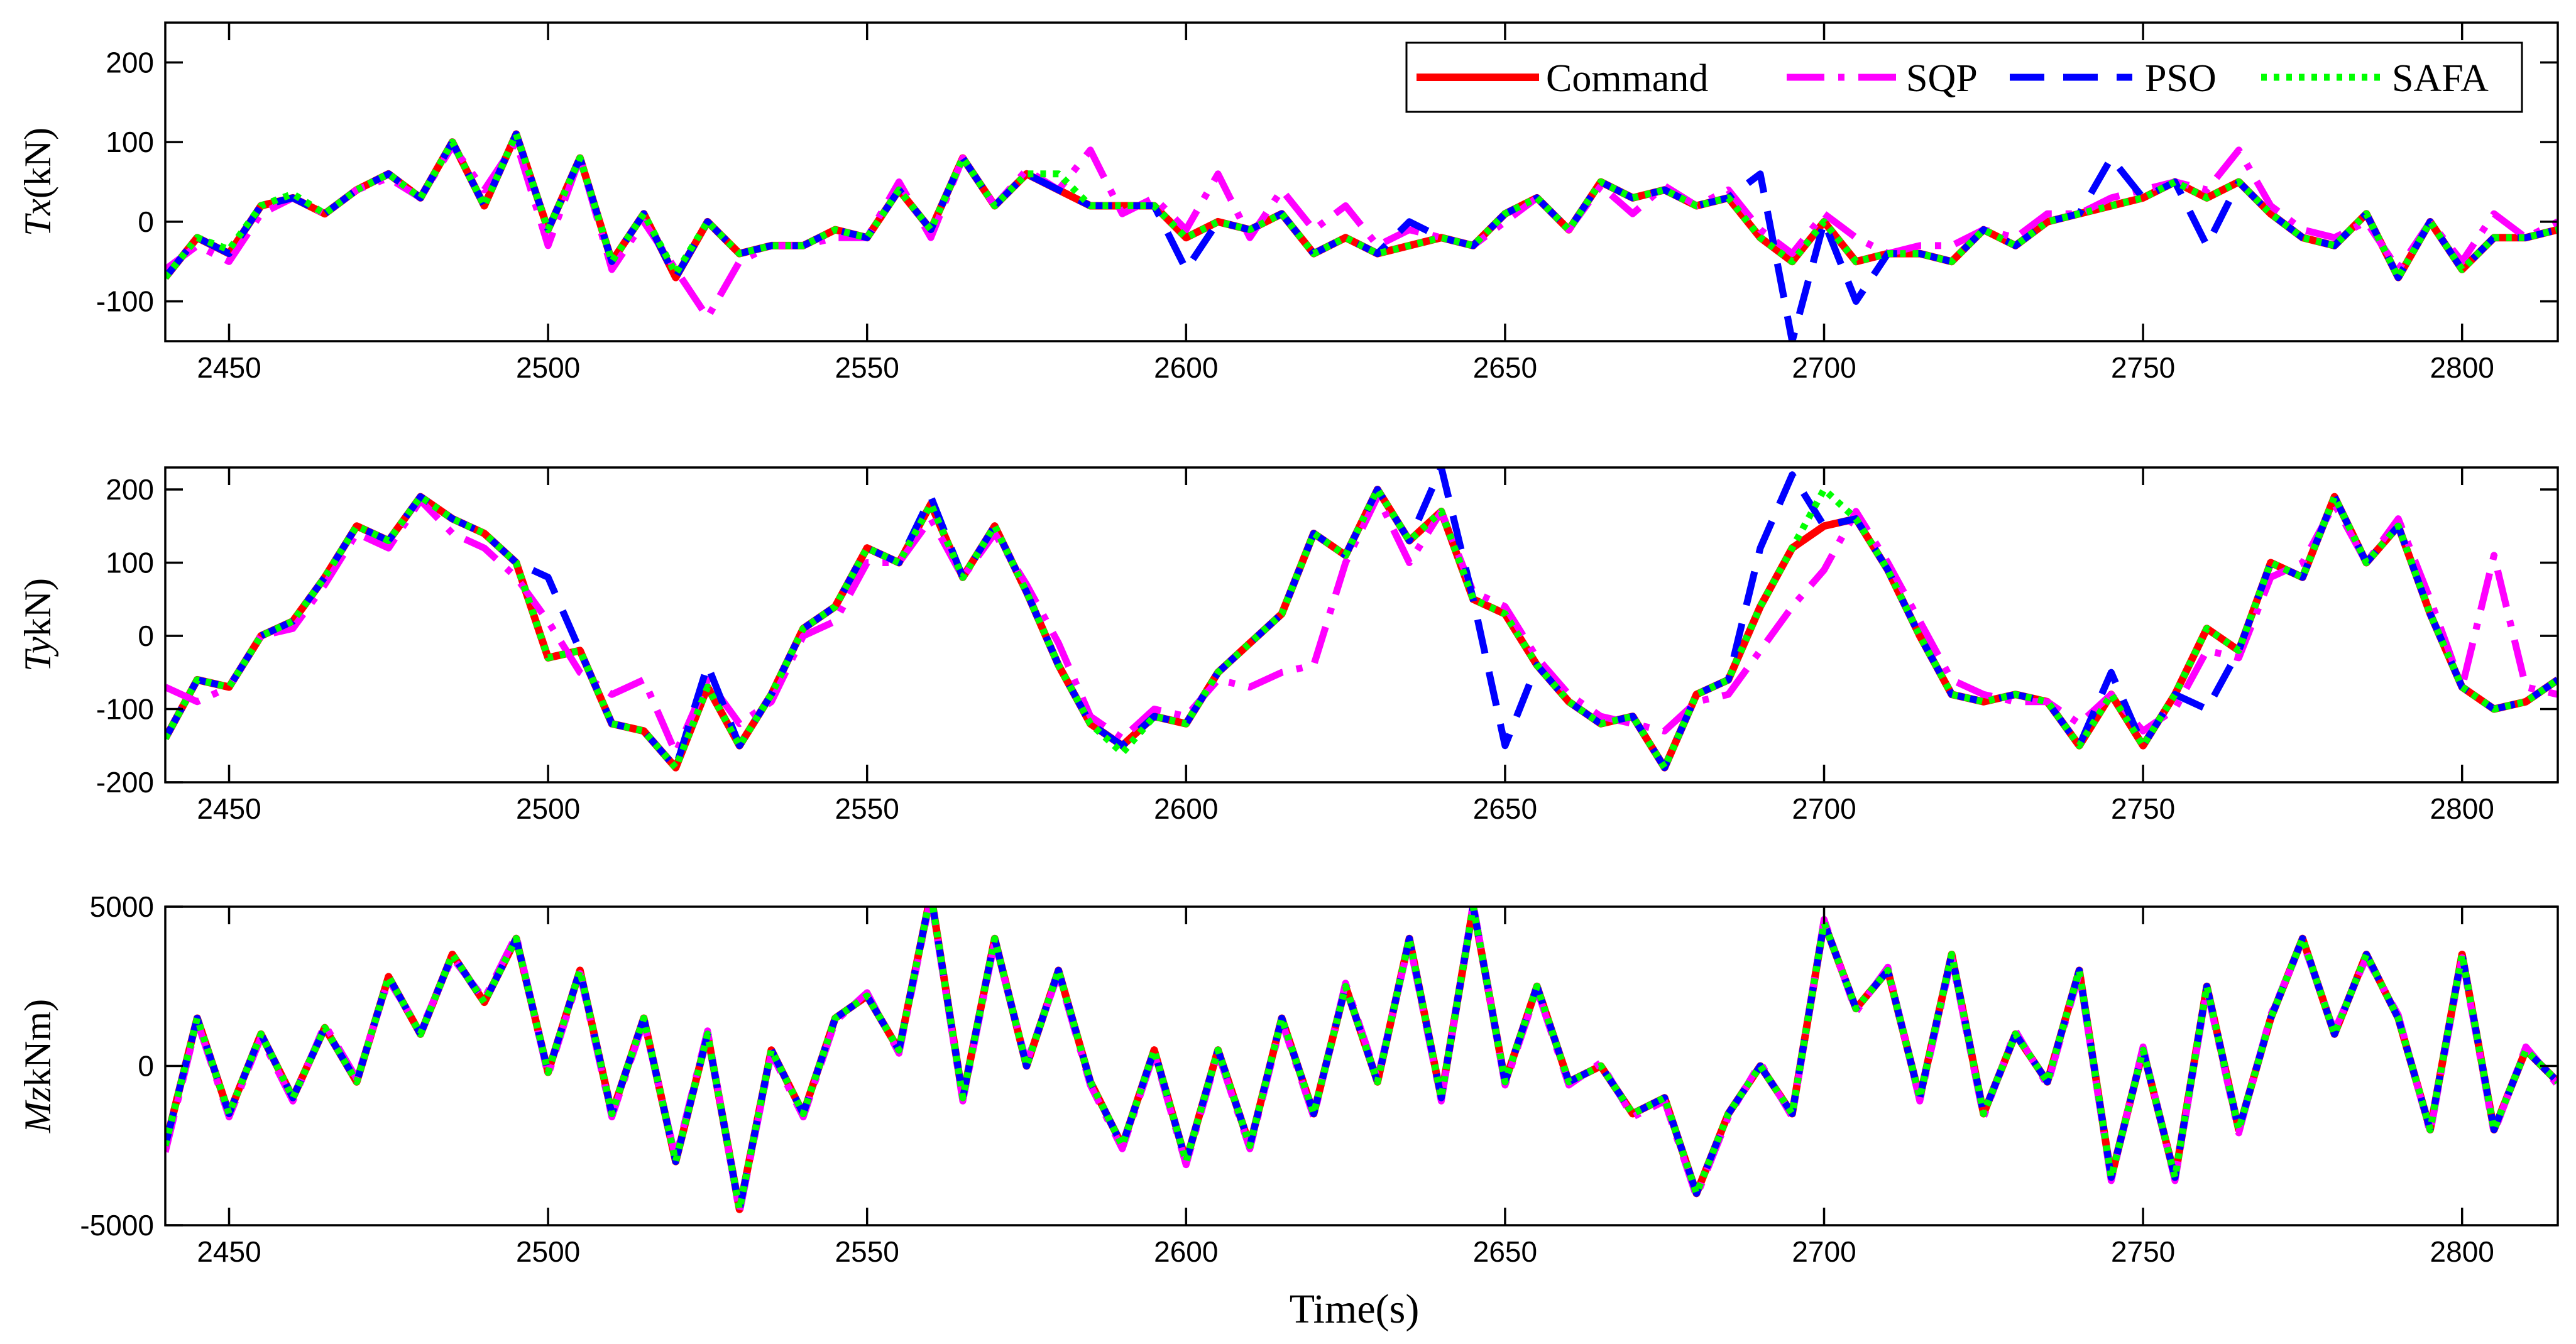 This screenshot has width=2576, height=1344. What do you see at coordinates (37, 607) in the screenshot?
I see `y-axis-label-unit: kN)` at bounding box center [37, 607].